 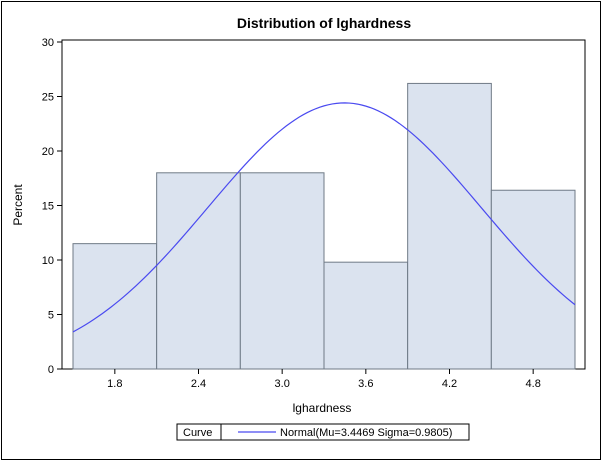 What do you see at coordinates (48, 43) in the screenshot?
I see `y-tick-label: 30` at bounding box center [48, 43].